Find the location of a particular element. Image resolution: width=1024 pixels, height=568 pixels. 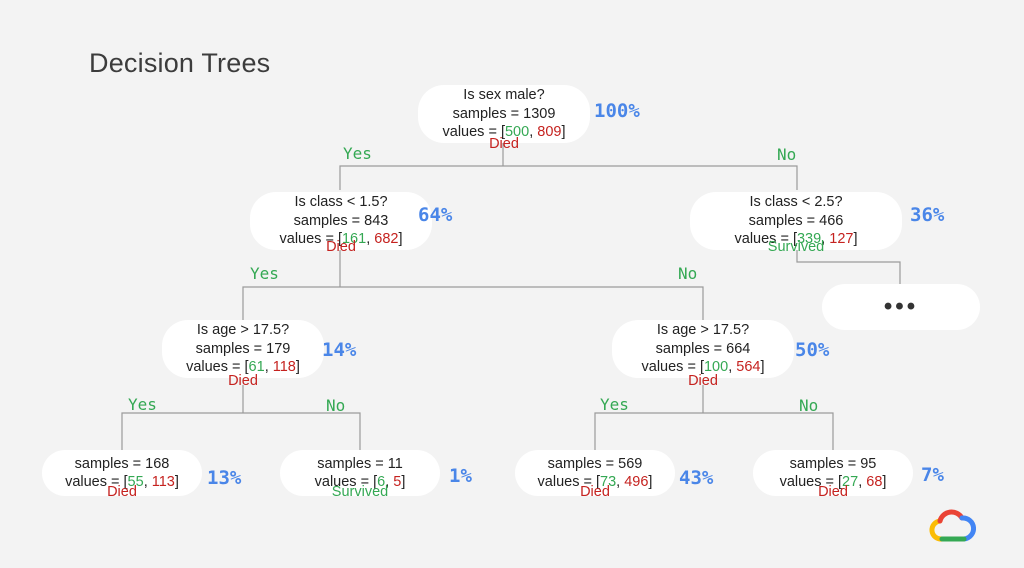

node-percent: 1% is located at coordinates (460, 476).